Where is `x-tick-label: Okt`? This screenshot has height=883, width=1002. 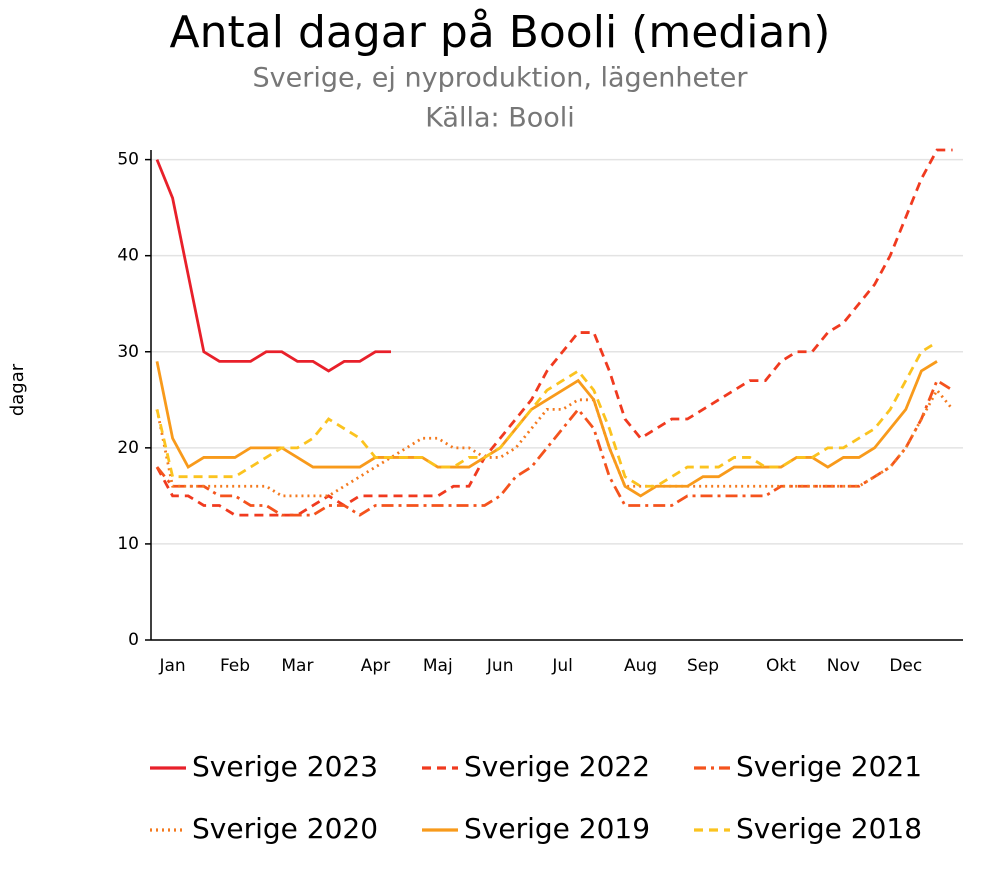 x-tick-label: Okt is located at coordinates (781, 666).